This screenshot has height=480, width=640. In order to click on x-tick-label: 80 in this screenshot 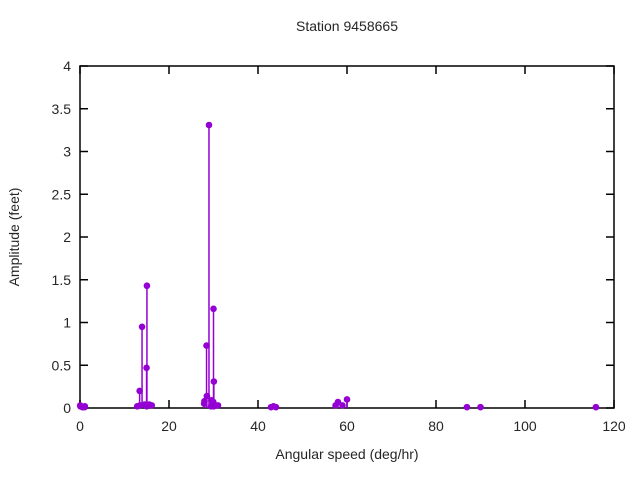, I will do `click(436, 426)`.